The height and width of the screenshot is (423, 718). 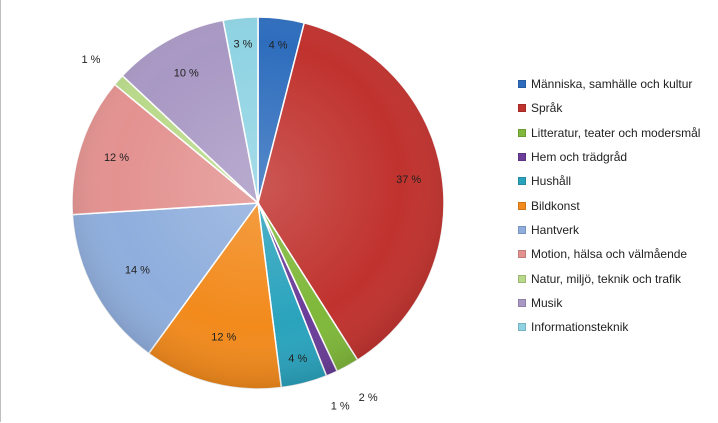 What do you see at coordinates (278, 45) in the screenshot?
I see `slice-label-1: 4 %` at bounding box center [278, 45].